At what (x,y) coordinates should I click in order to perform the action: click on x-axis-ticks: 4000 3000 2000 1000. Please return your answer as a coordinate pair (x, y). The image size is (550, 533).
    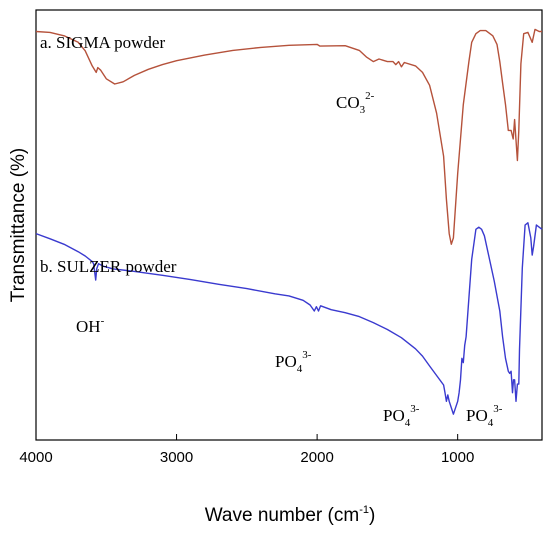
    Looking at the image, I should click on (246, 450).